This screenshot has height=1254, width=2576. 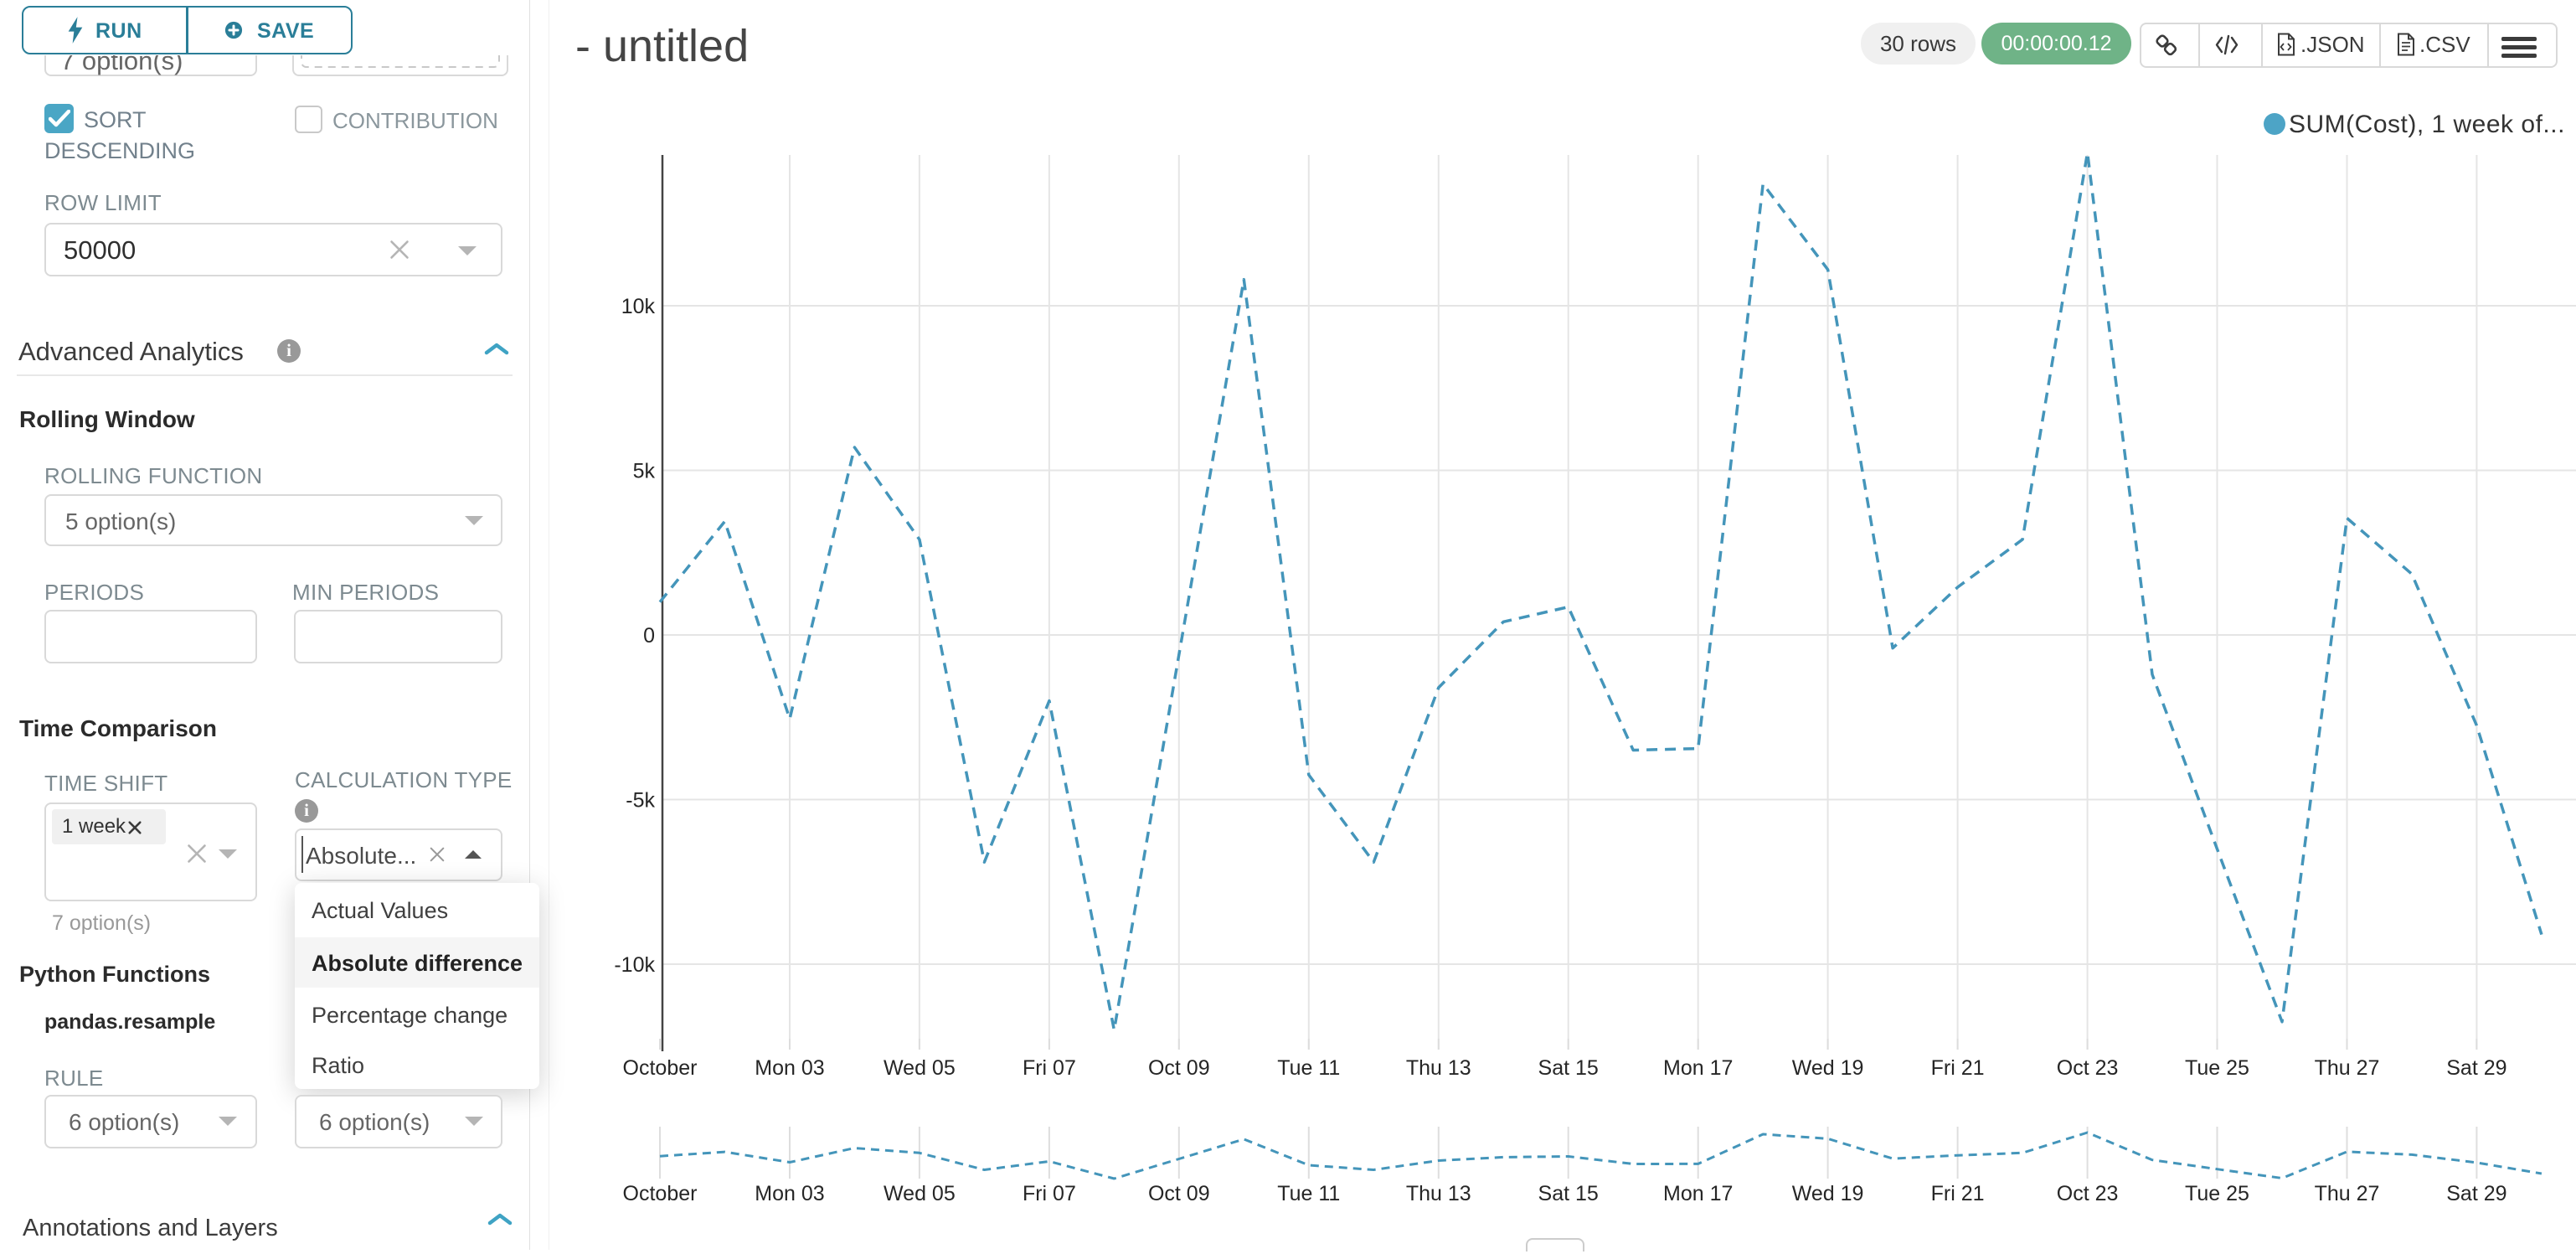 I want to click on svg-text: -5k, so click(x=640, y=801).